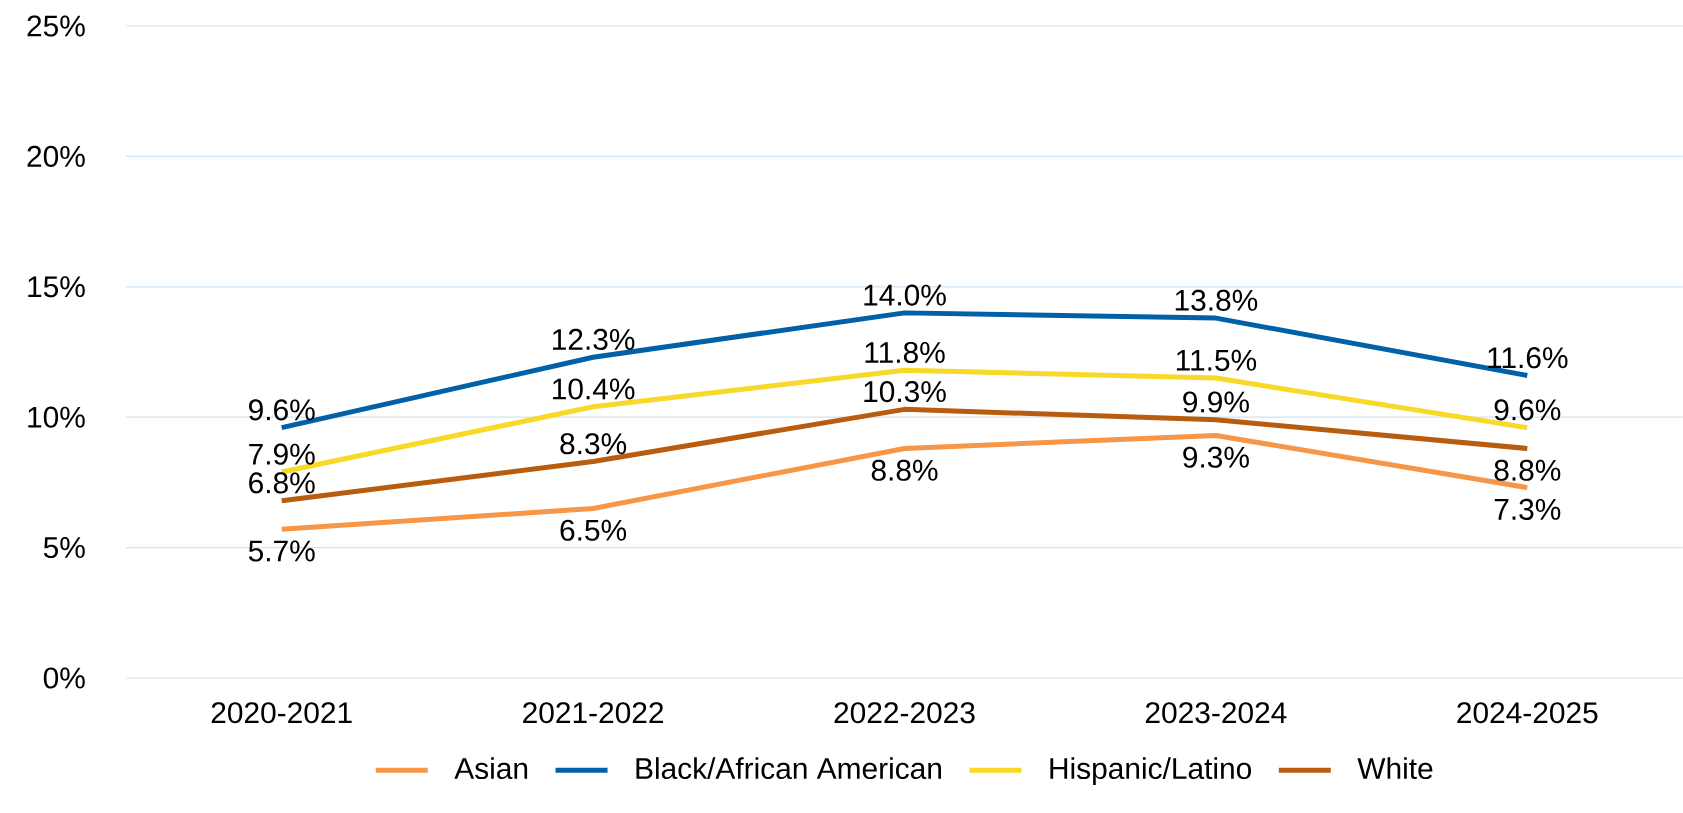 Image resolution: width=1683 pixels, height=813 pixels. What do you see at coordinates (1395, 768) in the screenshot?
I see `legend-label: White` at bounding box center [1395, 768].